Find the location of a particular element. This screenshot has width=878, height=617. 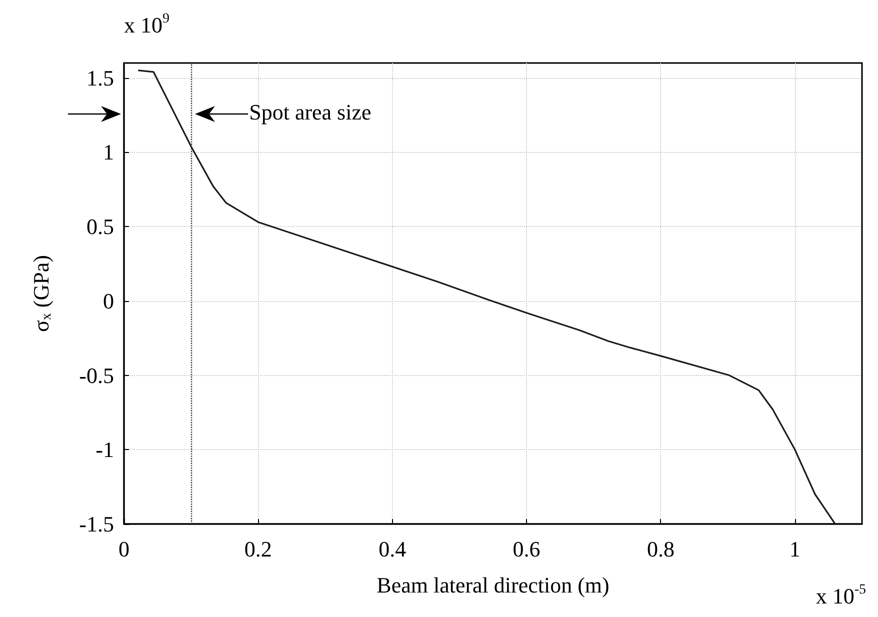

y-axis-title: σx (GPa) is located at coordinates (41, 293).